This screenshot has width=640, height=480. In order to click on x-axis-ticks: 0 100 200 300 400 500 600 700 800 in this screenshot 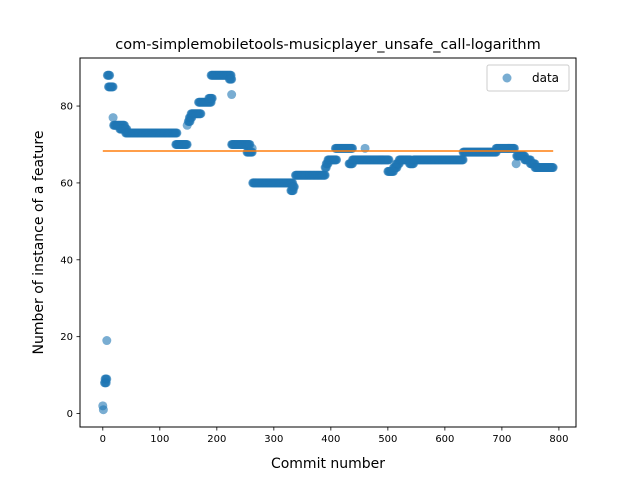, I will do `click(334, 436)`.